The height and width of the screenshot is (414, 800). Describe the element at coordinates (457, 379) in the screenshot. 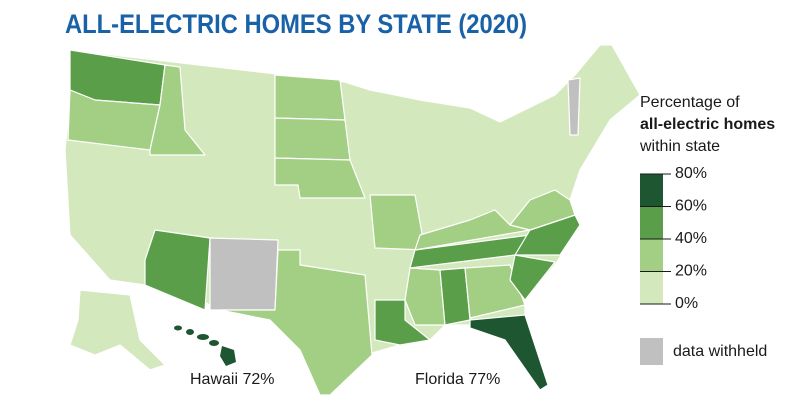

I see `annotation: Florida 77%` at that location.